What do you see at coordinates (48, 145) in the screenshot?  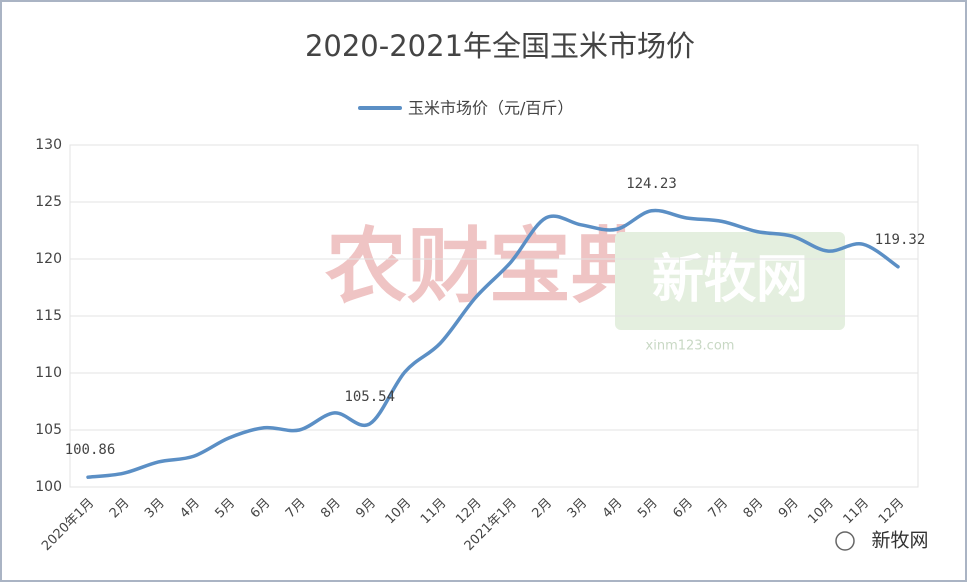 I see `y-tick-label: 130` at bounding box center [48, 145].